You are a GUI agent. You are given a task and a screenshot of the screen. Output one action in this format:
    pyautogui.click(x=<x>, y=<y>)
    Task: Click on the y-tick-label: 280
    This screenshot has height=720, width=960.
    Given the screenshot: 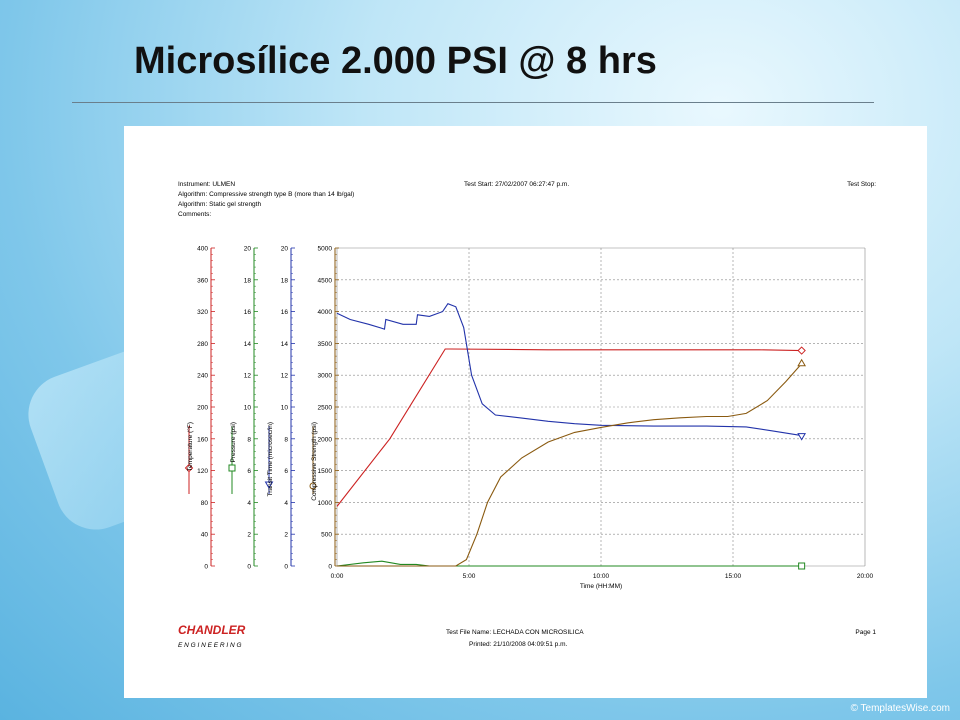 What is the action you would take?
    pyautogui.click(x=202, y=344)
    